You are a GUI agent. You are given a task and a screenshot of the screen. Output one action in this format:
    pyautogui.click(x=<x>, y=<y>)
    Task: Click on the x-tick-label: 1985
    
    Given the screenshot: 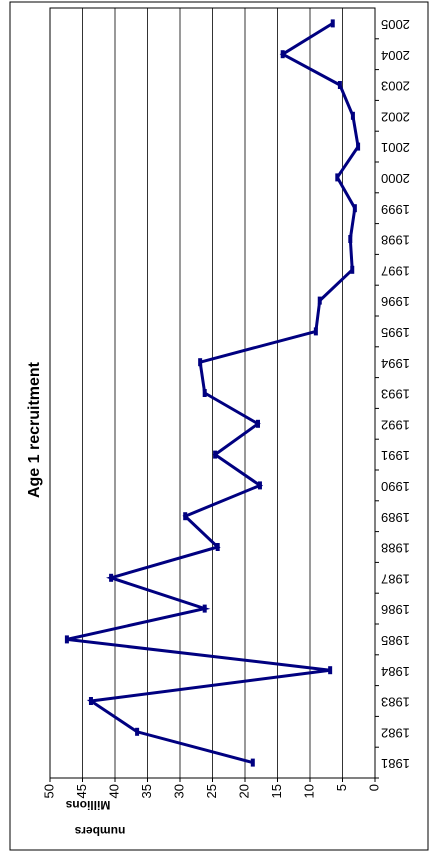 What is the action you would take?
    pyautogui.click(x=395, y=640)
    